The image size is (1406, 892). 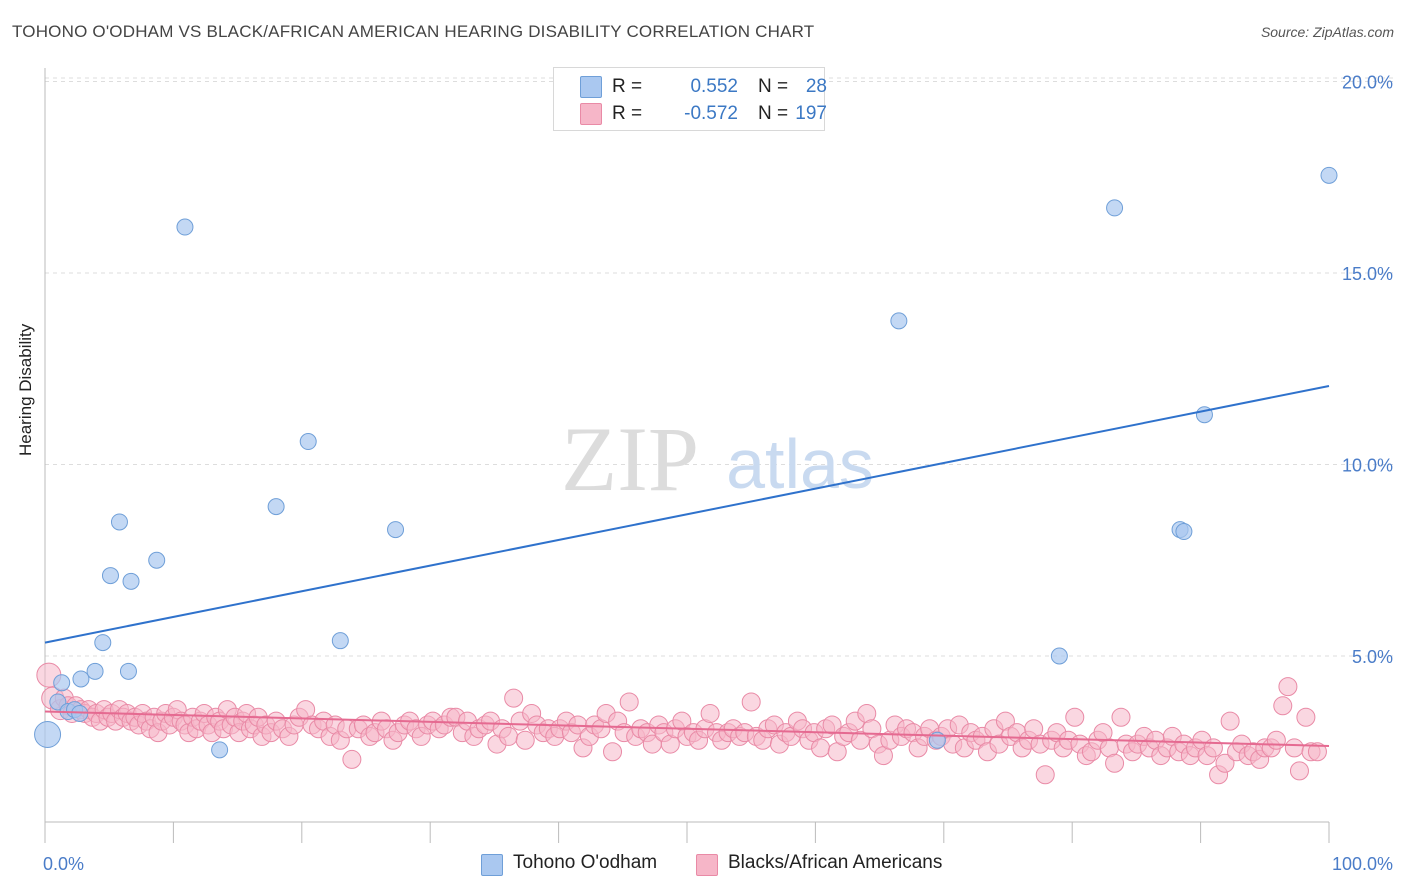 I want to click on watermark: ZIP atlas, so click(x=717, y=459).